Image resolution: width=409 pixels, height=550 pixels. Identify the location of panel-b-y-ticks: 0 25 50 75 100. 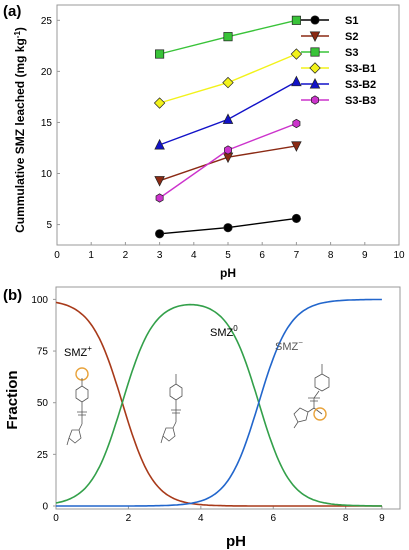
(43, 404).